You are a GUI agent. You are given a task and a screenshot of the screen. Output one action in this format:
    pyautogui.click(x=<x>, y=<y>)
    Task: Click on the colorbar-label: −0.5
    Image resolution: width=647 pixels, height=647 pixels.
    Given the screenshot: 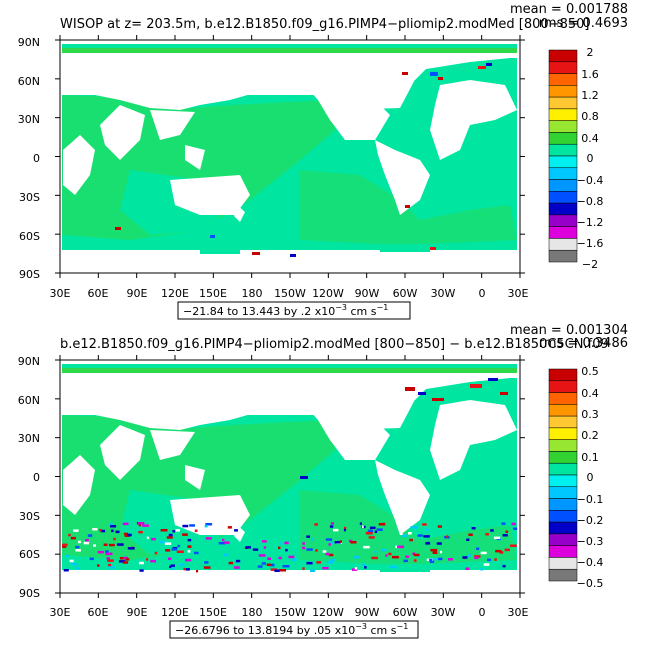 What is the action you would take?
    pyautogui.click(x=590, y=583)
    